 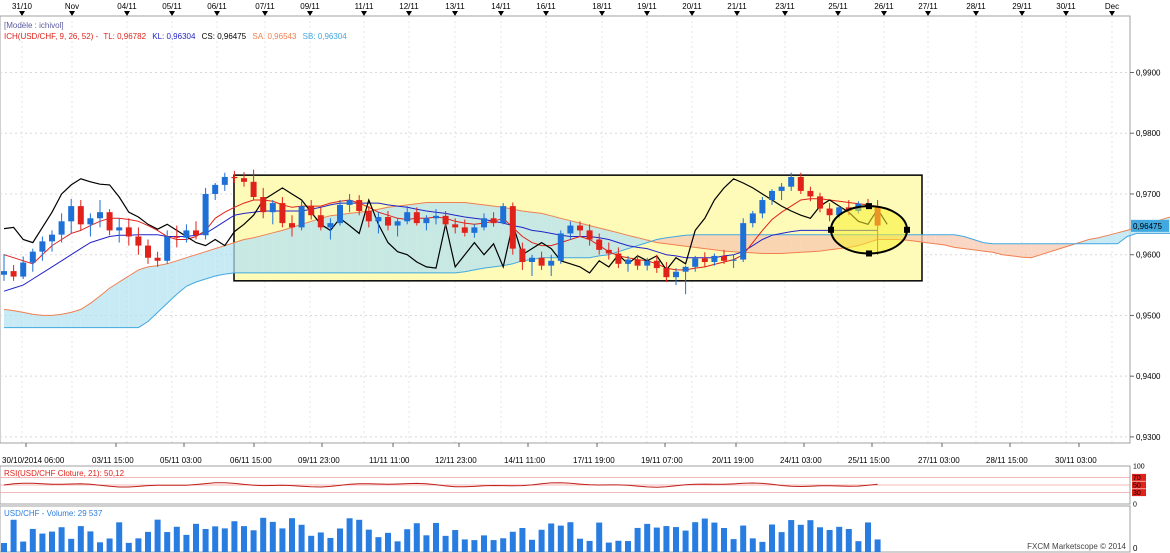 What do you see at coordinates (440, 247) in the screenshot?
I see `kijun-line` at bounding box center [440, 247].